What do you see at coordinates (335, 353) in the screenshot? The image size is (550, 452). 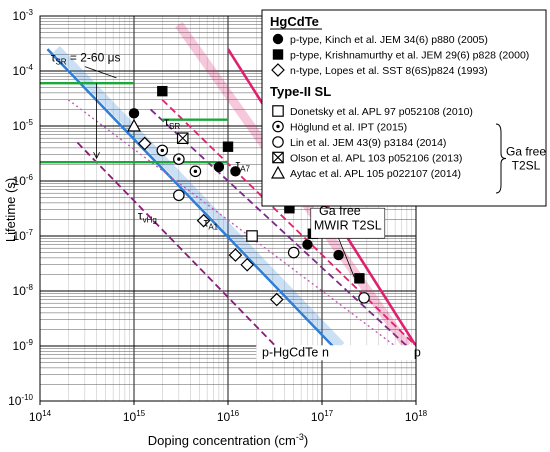 I see `annotation-row-bg` at bounding box center [335, 353].